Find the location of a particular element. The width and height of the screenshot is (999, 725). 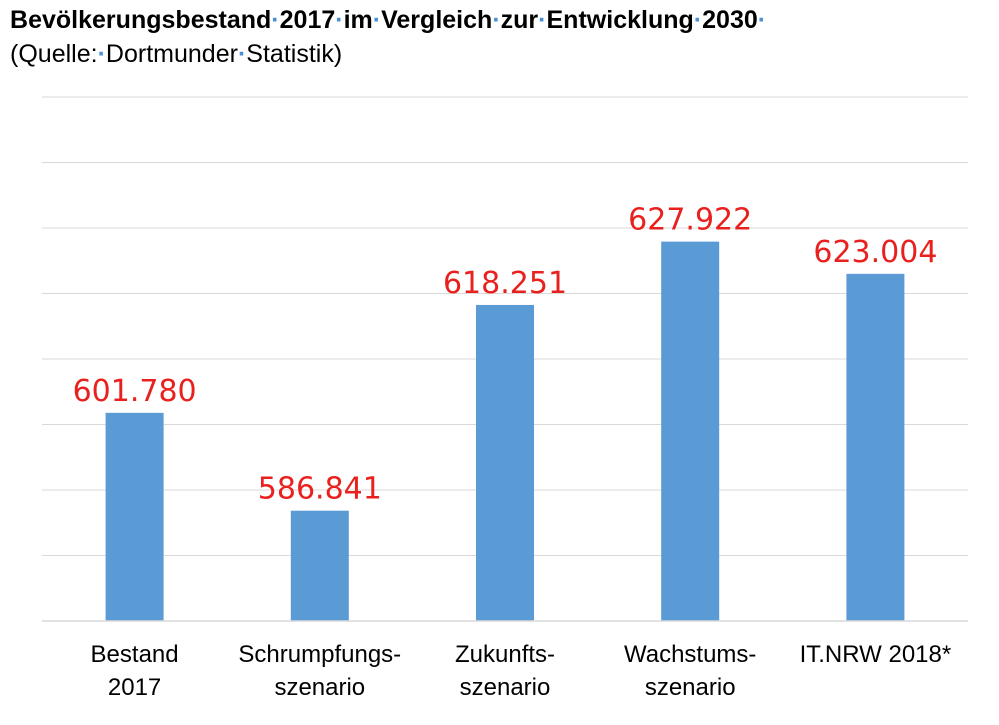

data-label: 627.922 is located at coordinates (690, 220).